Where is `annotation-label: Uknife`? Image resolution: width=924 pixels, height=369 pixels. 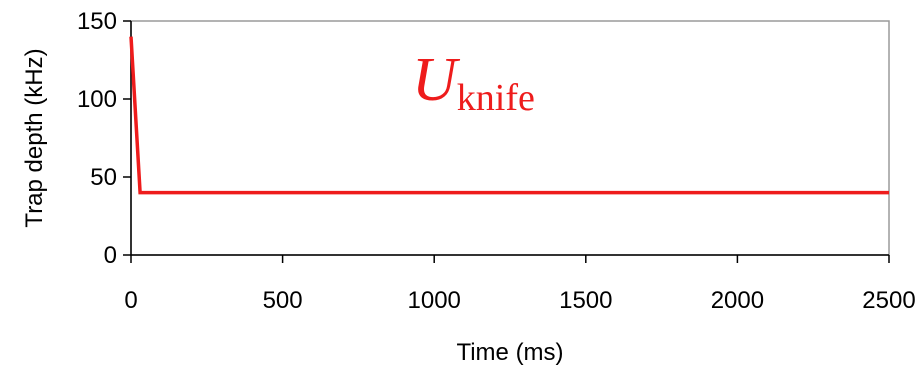
annotation-label: Uknife is located at coordinates (473, 82).